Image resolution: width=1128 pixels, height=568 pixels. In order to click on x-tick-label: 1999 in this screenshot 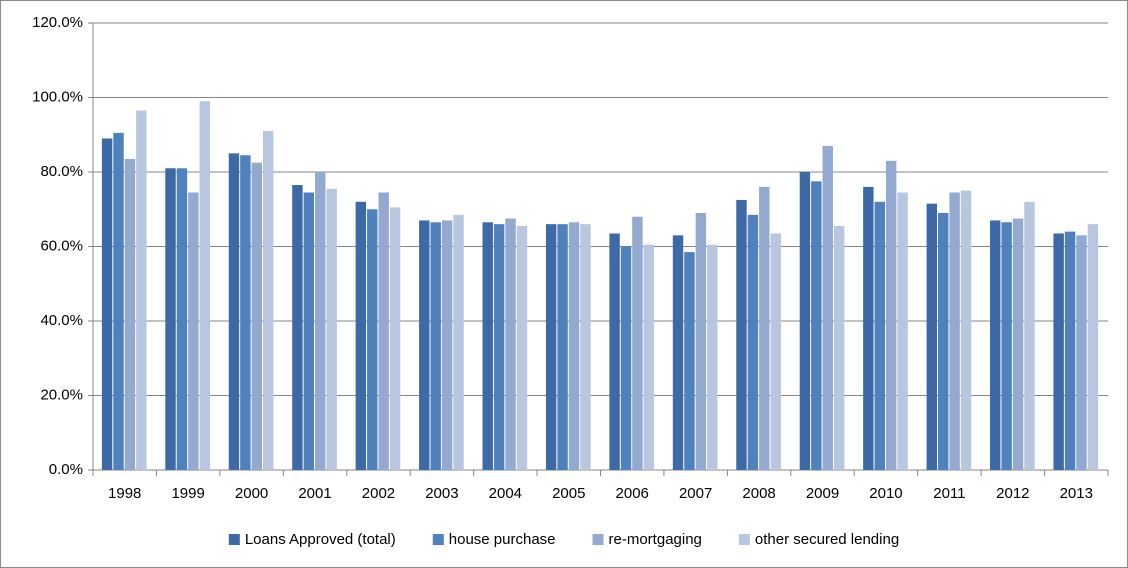, I will do `click(187, 493)`.